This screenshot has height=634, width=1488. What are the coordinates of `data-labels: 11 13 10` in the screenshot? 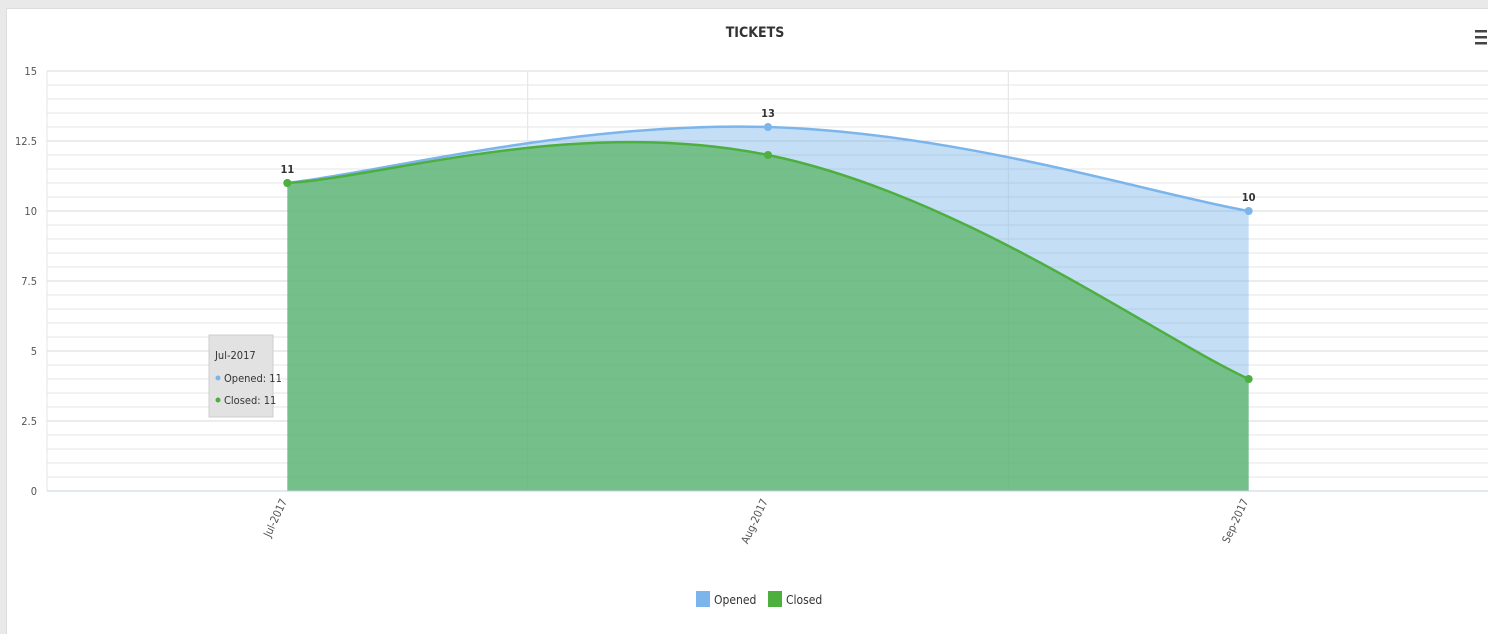 It's located at (767, 155).